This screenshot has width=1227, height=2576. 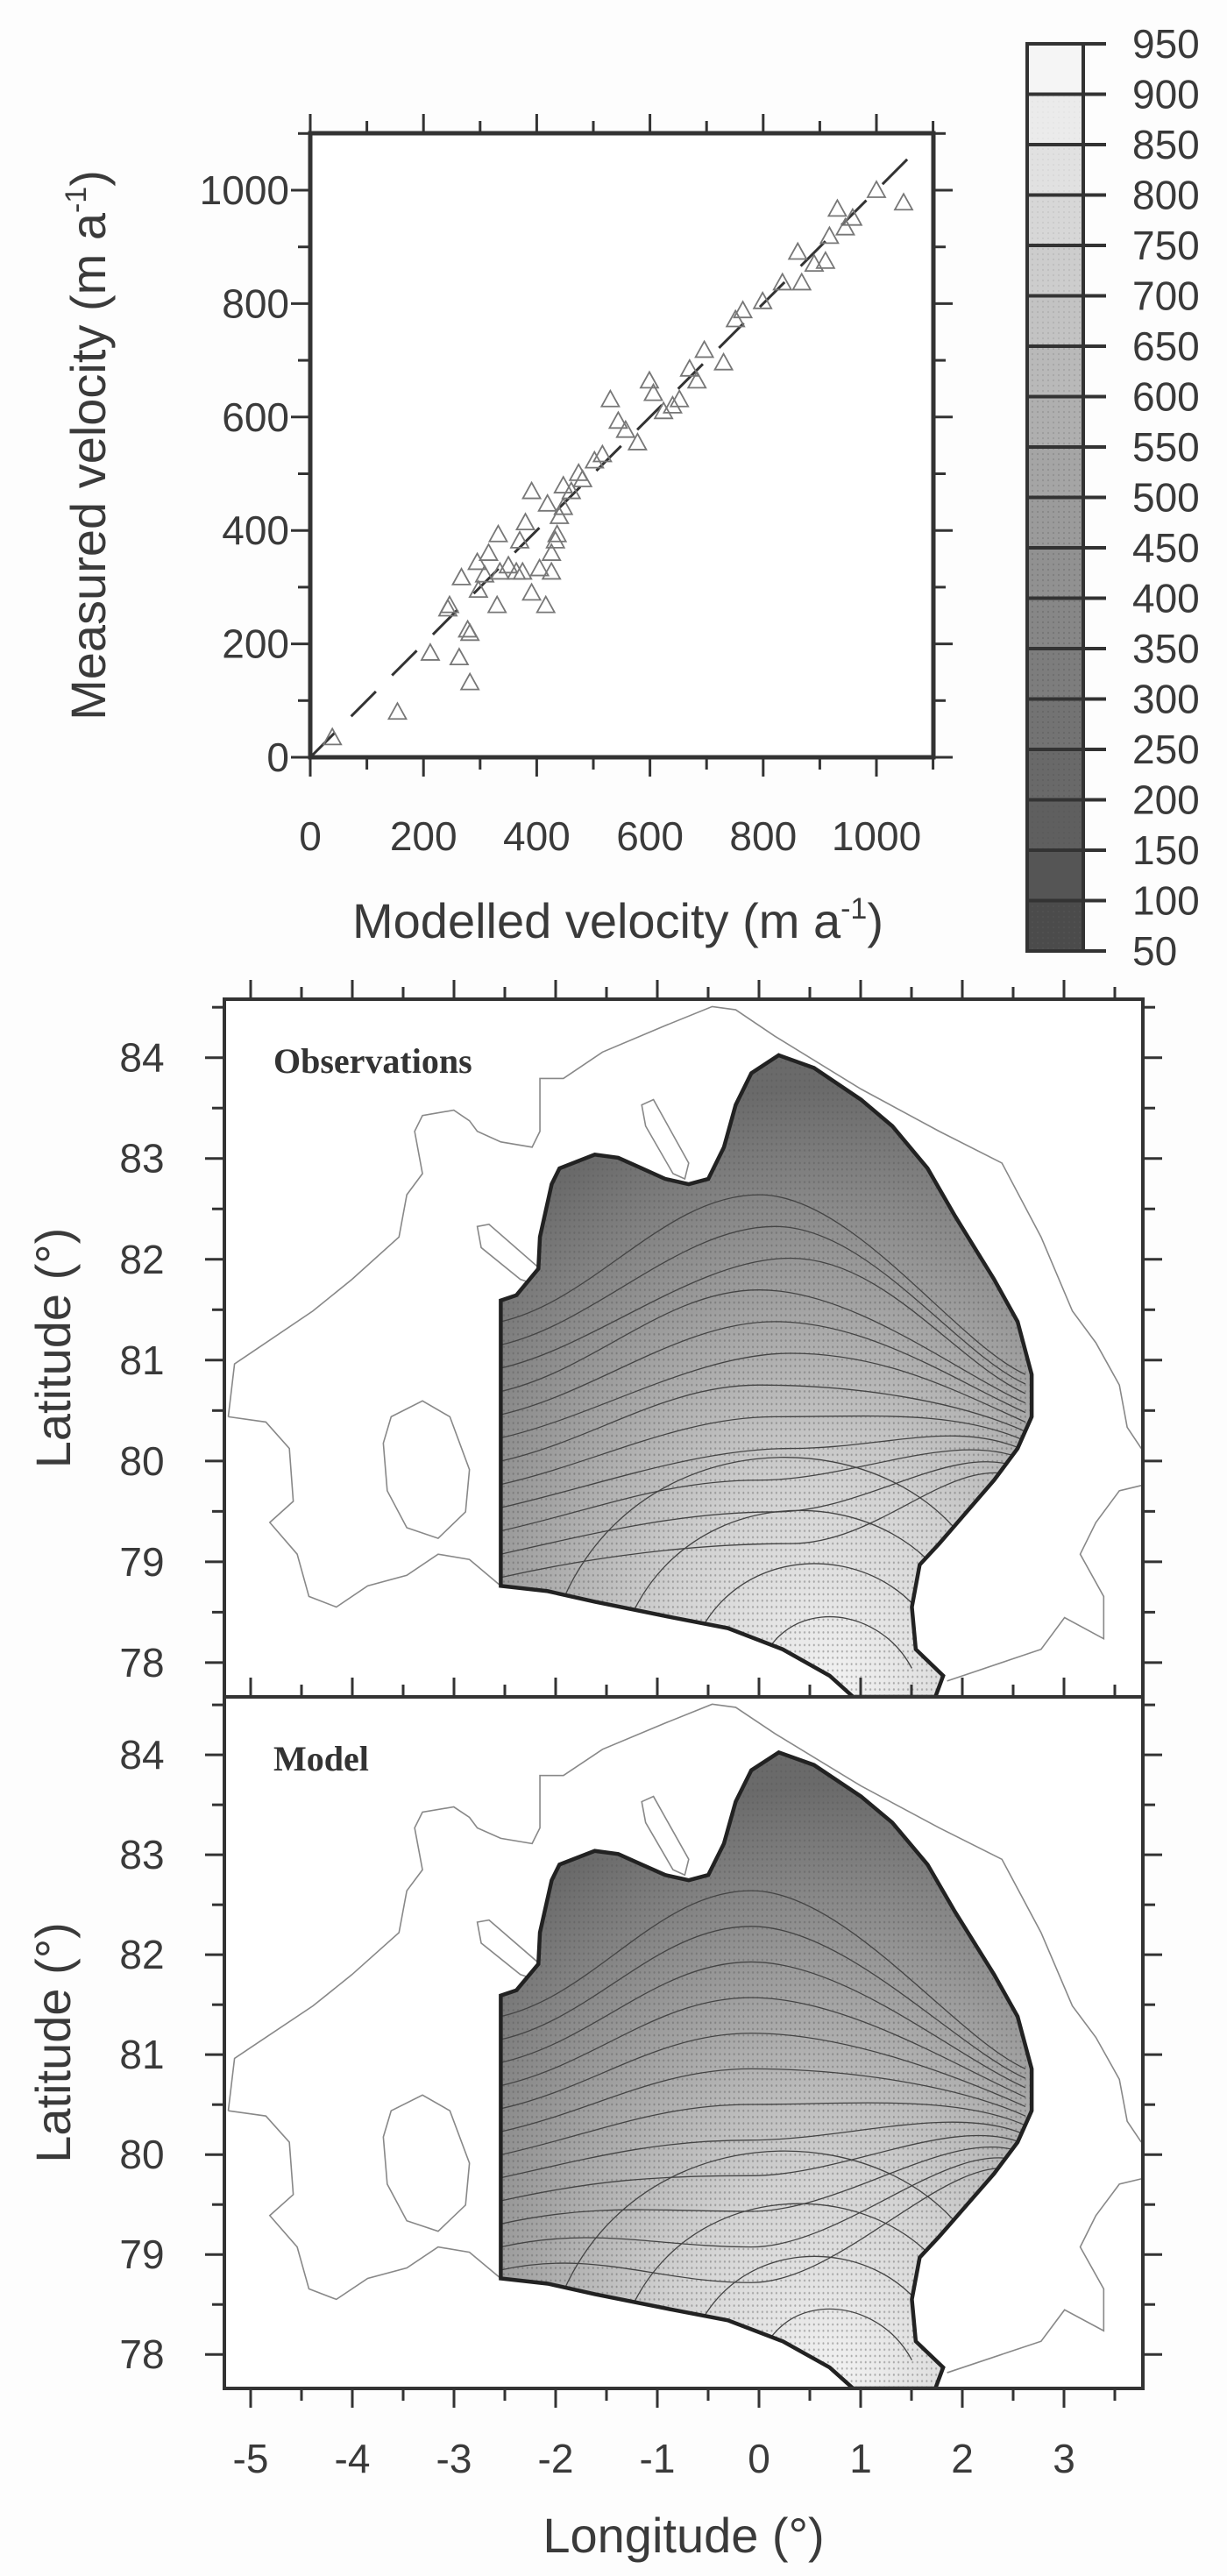 What do you see at coordinates (1166, 296) in the screenshot?
I see `colorbar-label: 700` at bounding box center [1166, 296].